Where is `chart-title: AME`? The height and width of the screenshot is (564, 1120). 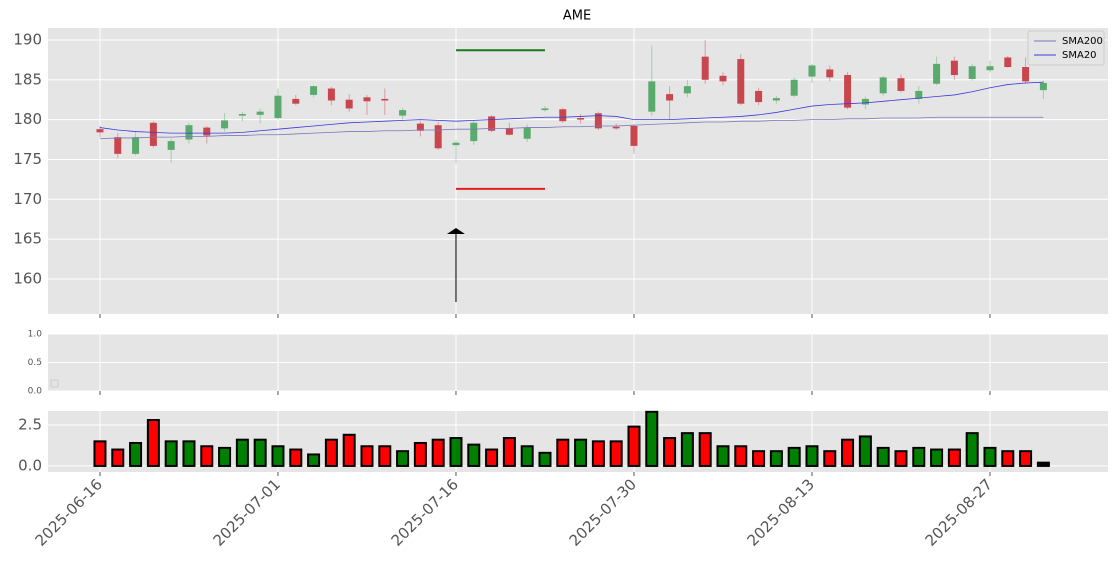 chart-title: AME is located at coordinates (577, 16).